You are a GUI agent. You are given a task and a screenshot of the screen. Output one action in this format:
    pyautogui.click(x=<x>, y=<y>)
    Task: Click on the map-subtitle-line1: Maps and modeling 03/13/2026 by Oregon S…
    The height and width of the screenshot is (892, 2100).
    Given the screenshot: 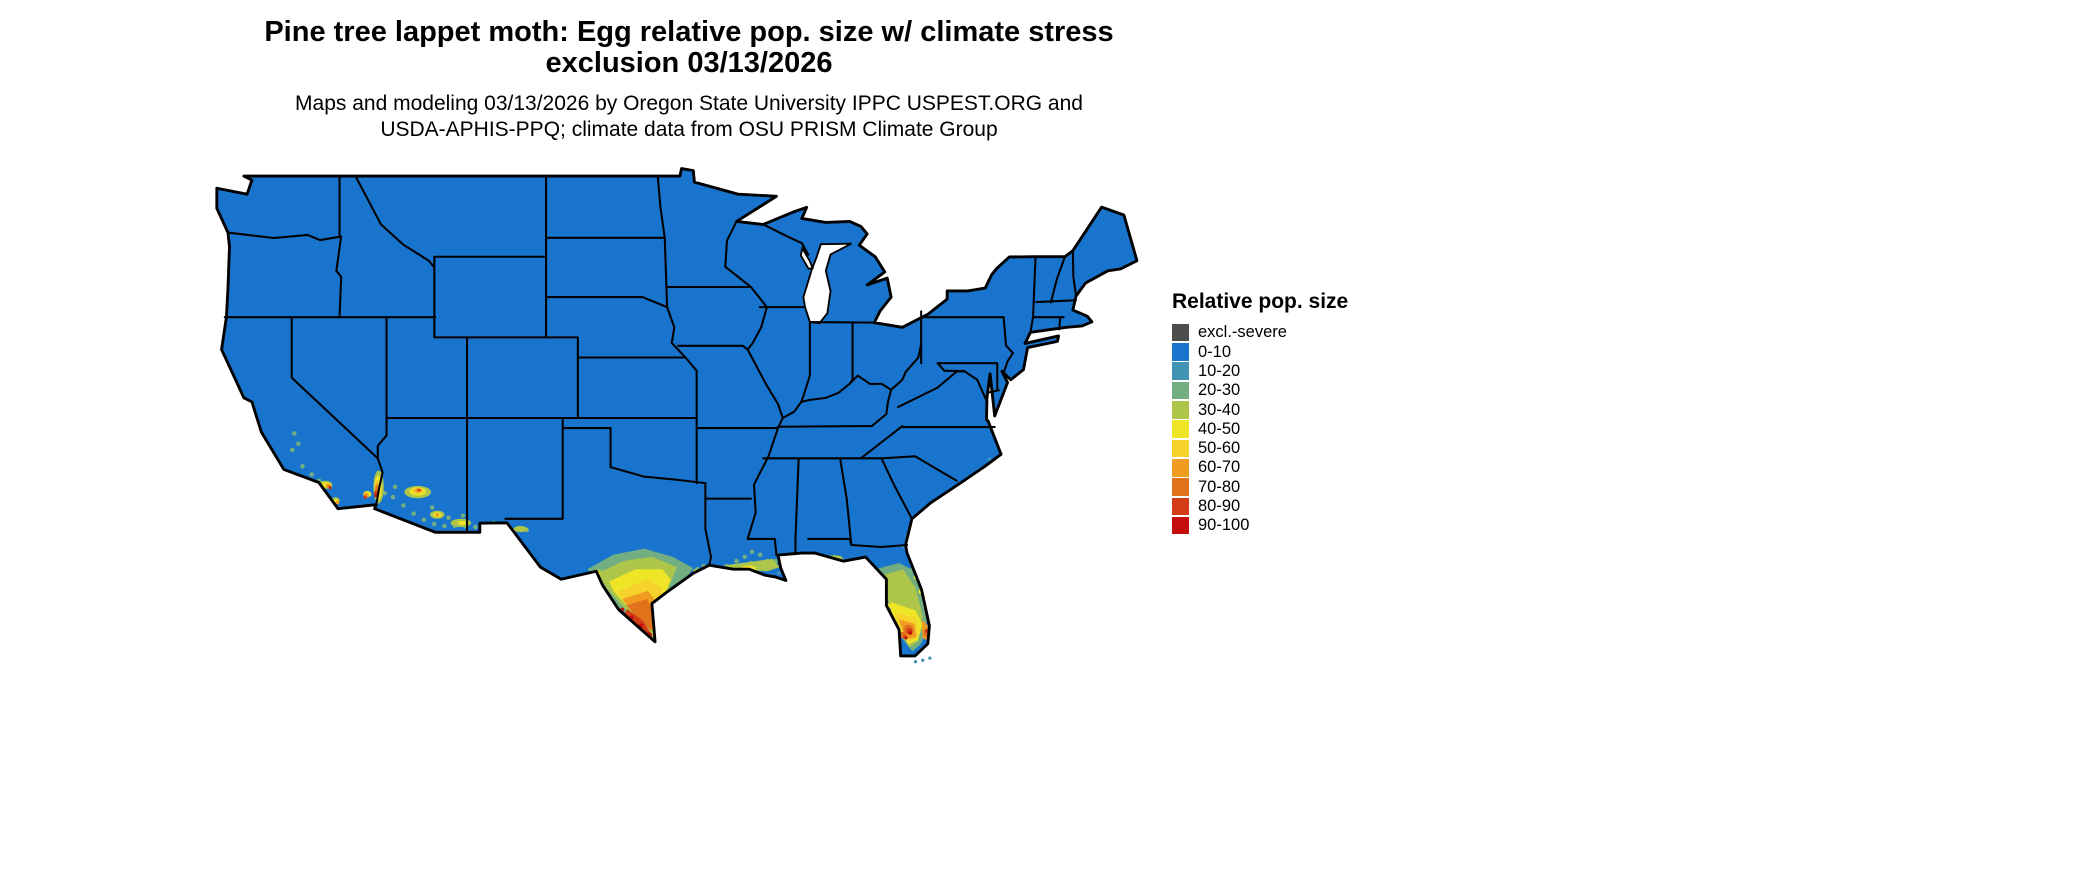 What is the action you would take?
    pyautogui.click(x=689, y=103)
    